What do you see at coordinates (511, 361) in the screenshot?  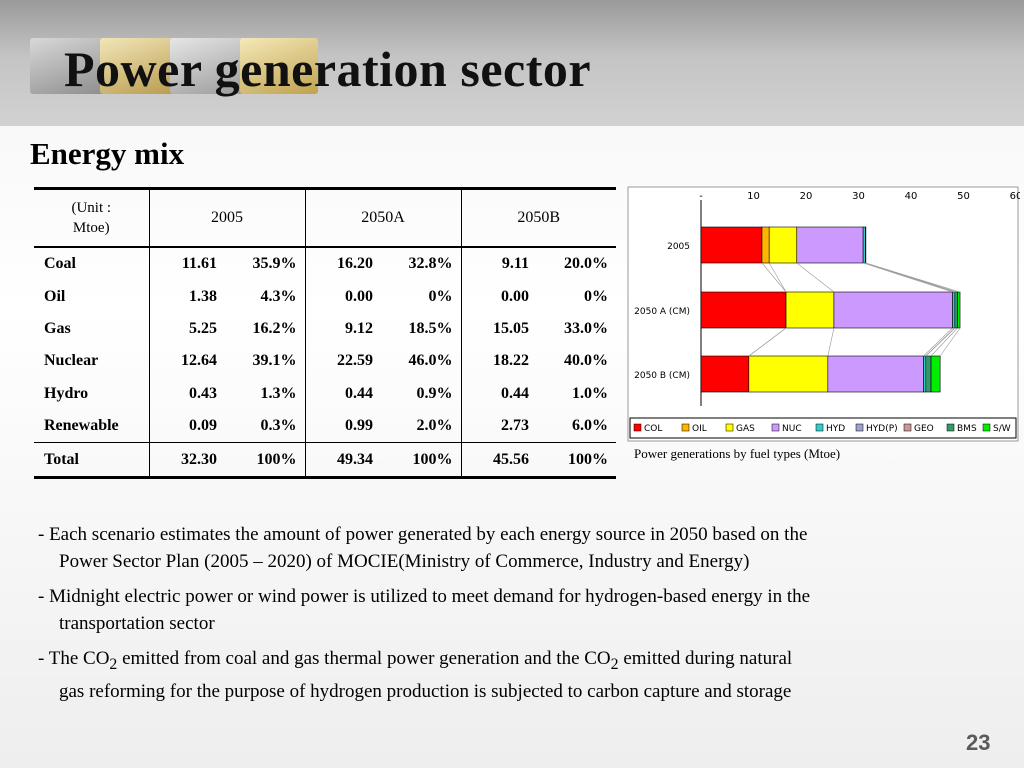 I see `table-cell: 18.22` at bounding box center [511, 361].